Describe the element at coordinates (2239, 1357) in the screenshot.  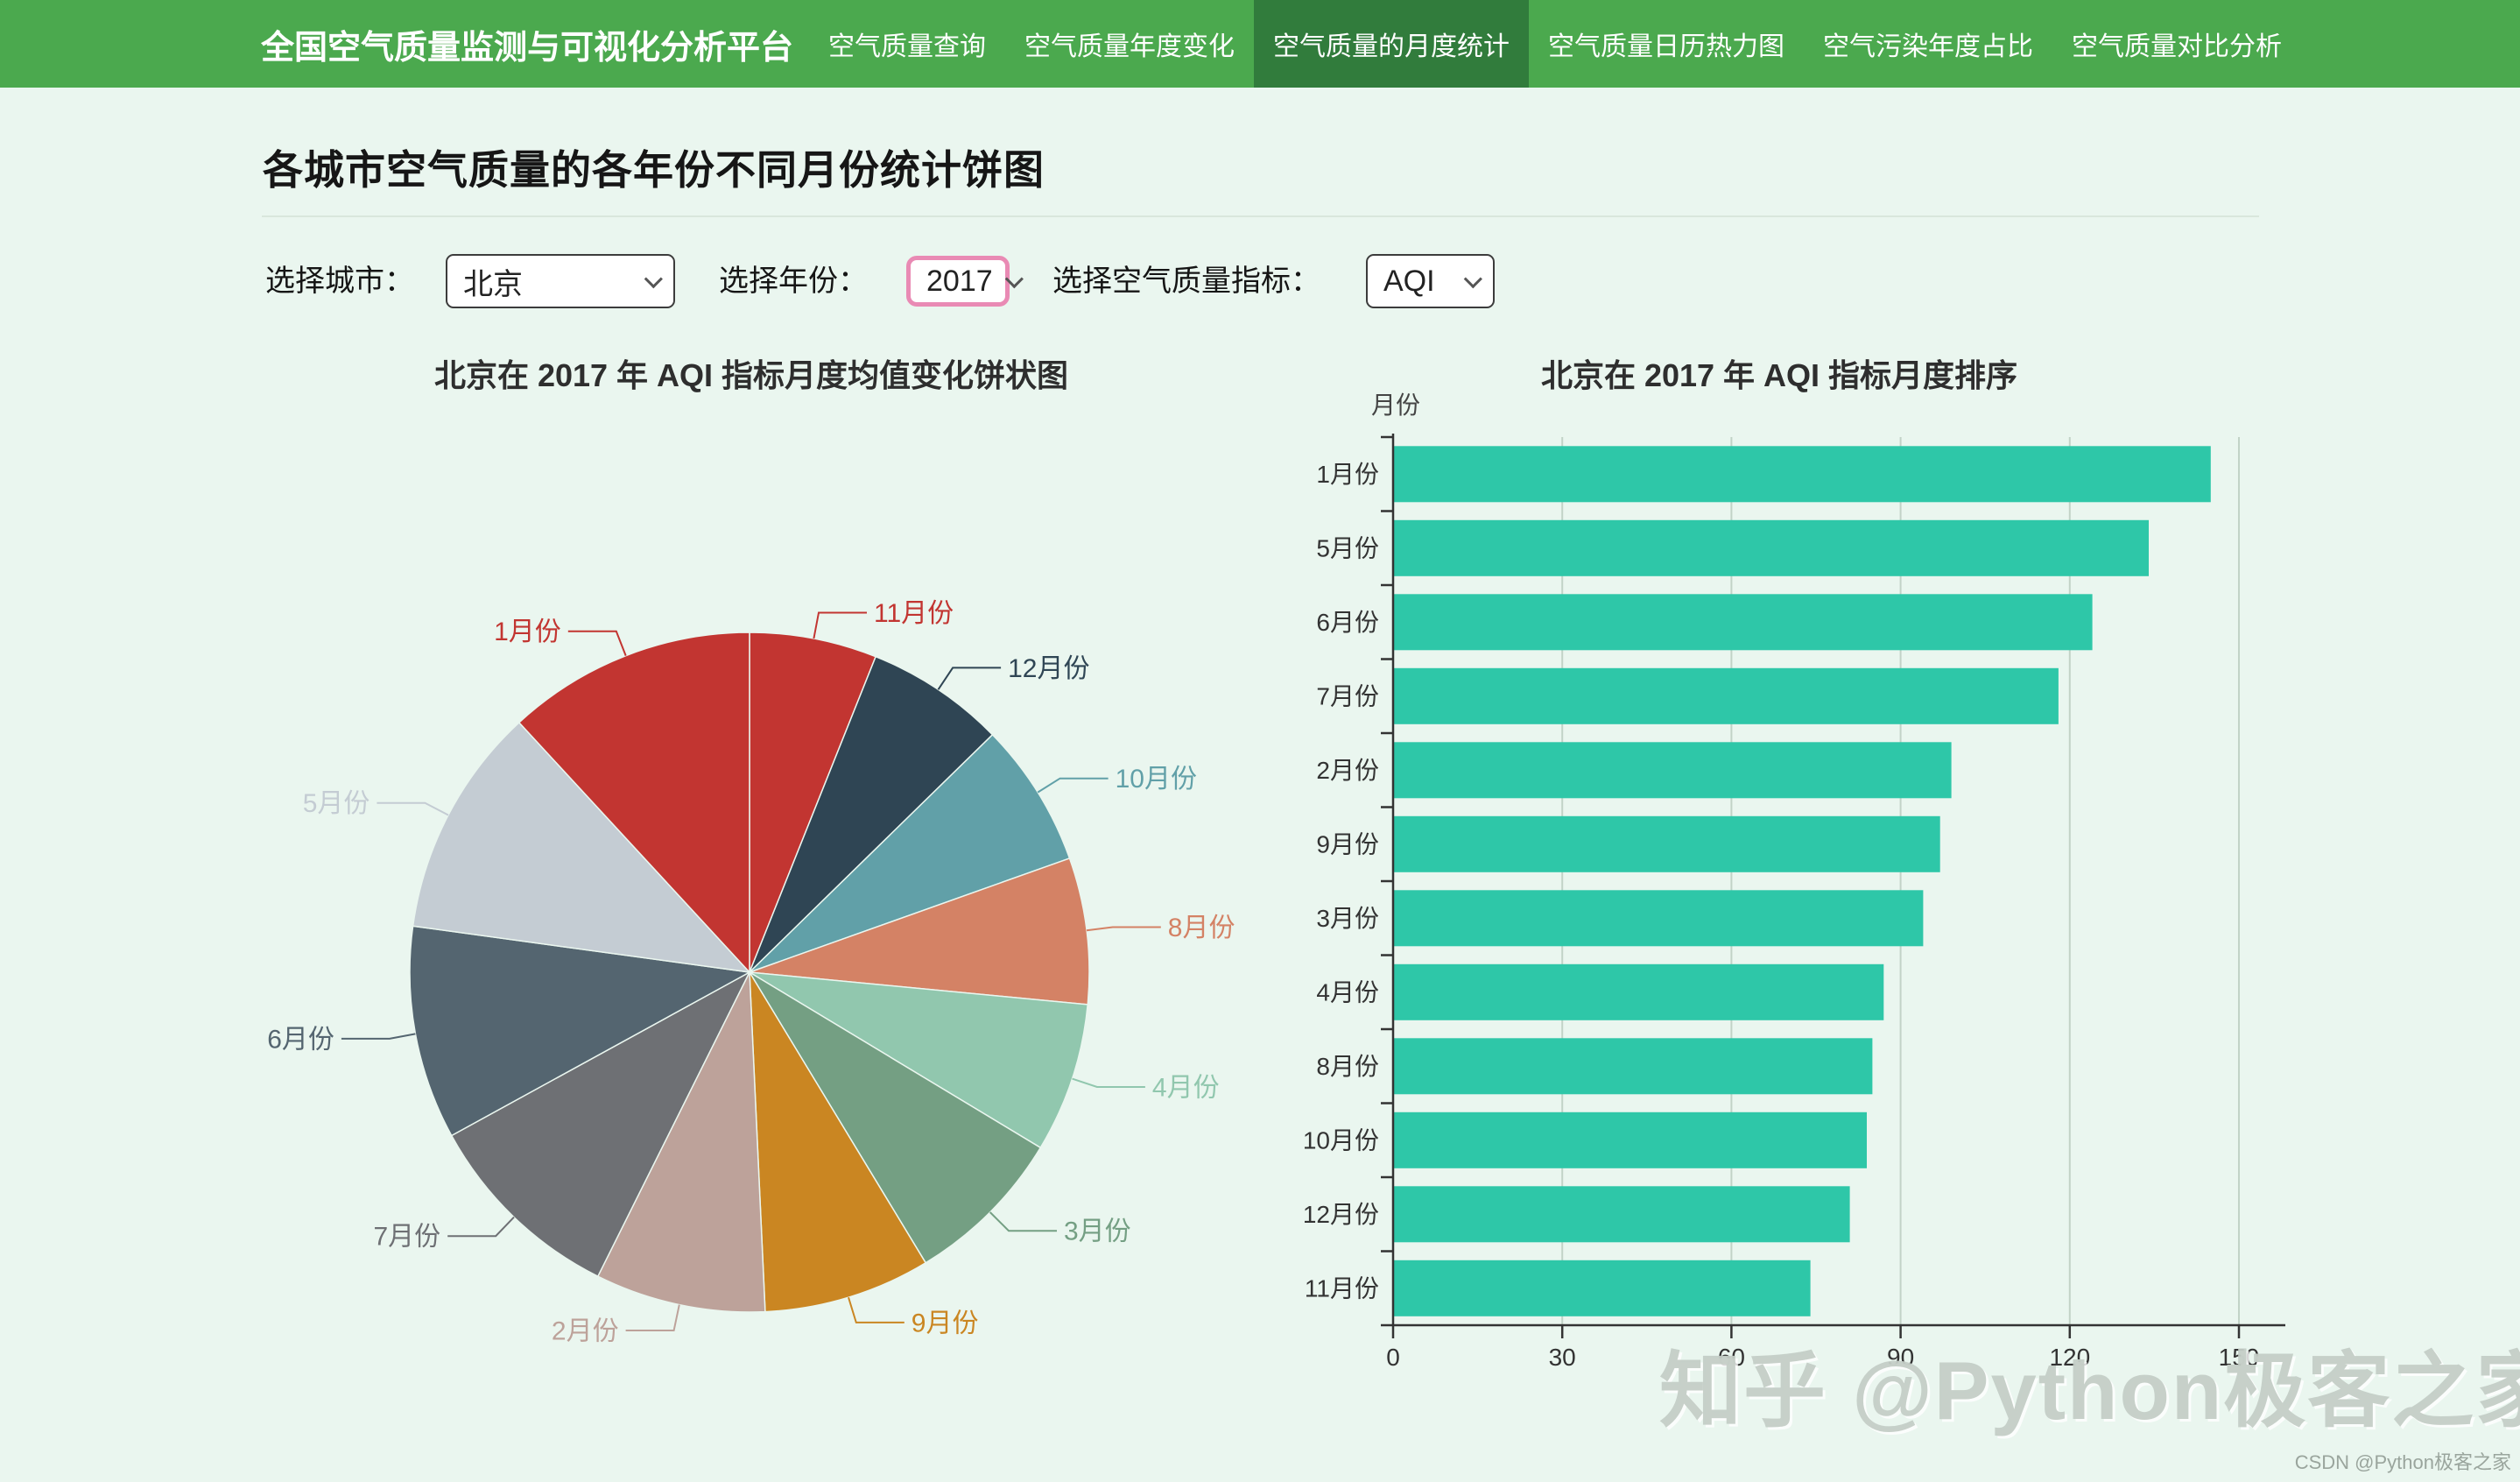
I see `bar-x-tick-label: 150` at that location.